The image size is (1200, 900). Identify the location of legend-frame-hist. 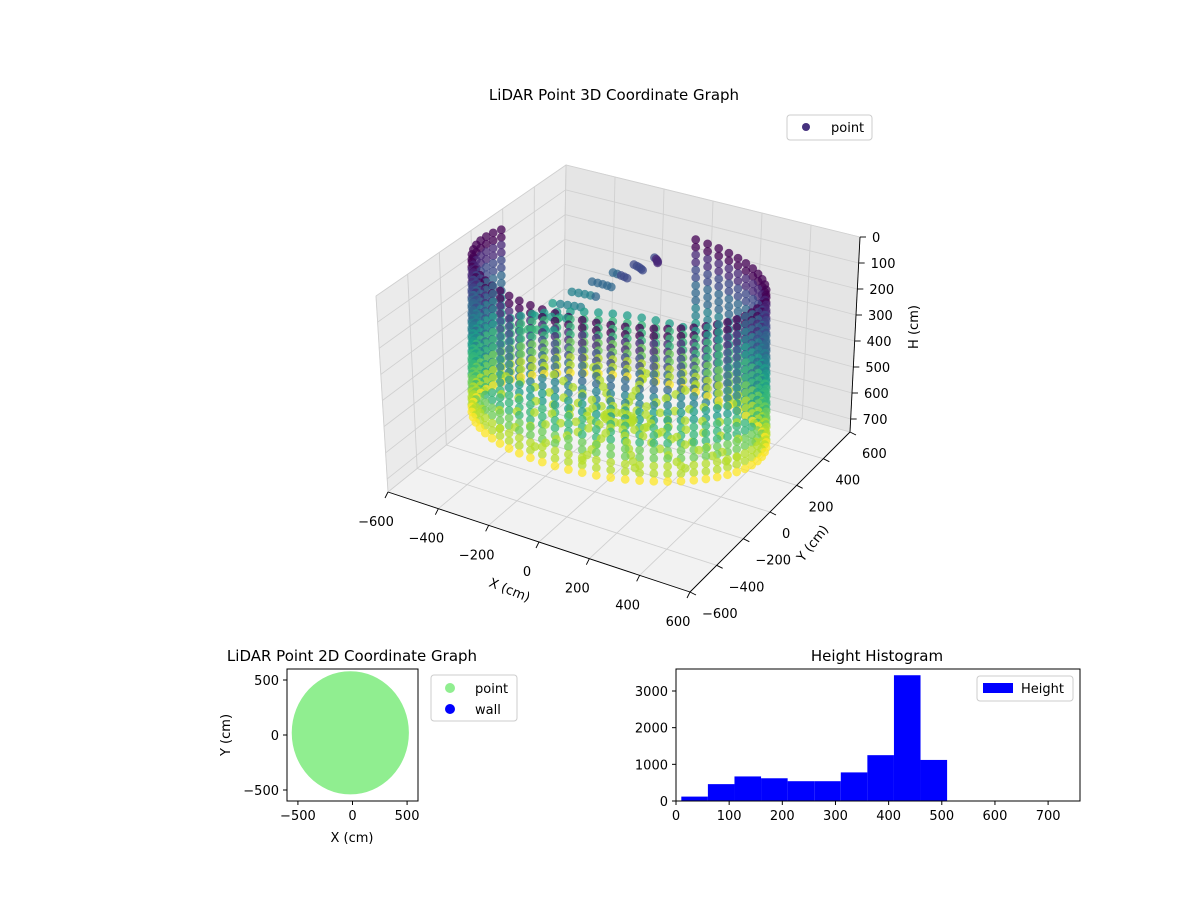
(1025, 688).